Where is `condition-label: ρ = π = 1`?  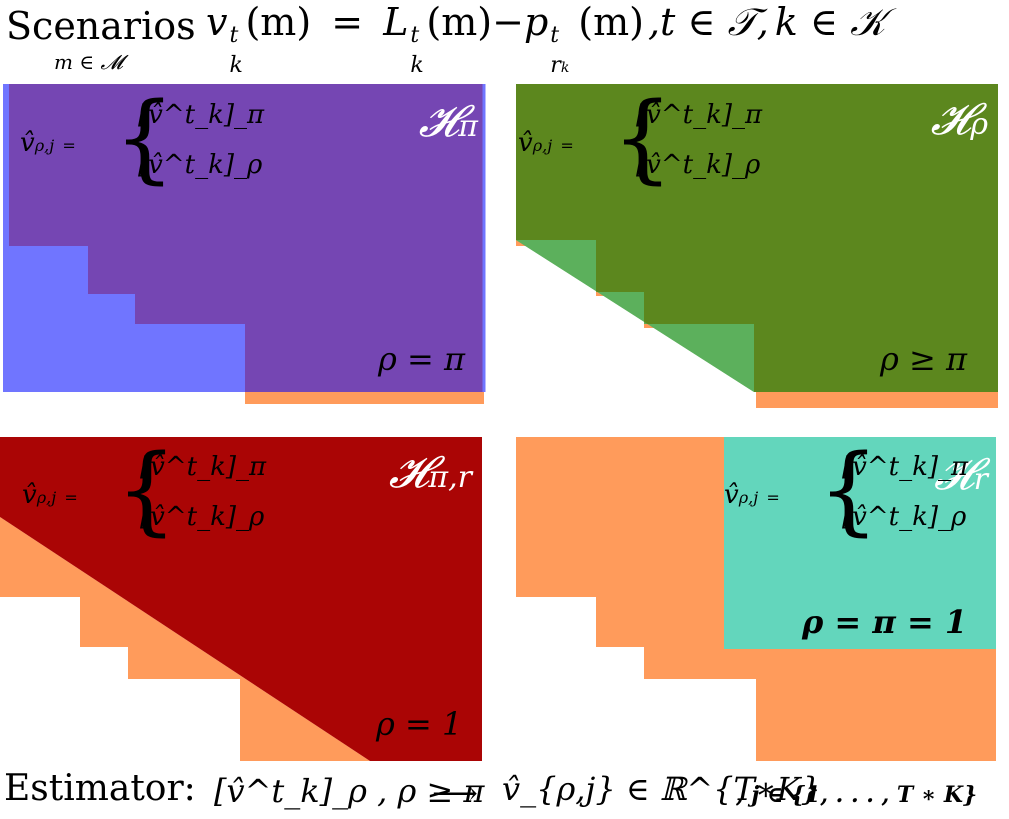
condition-label: ρ = π = 1 is located at coordinates (885, 622).